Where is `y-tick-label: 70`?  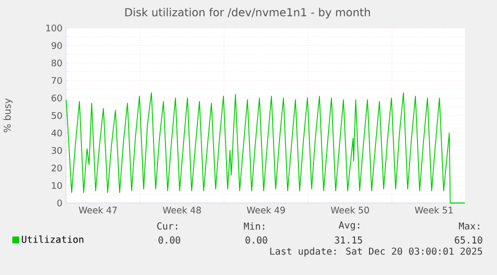 y-tick-label: 70 is located at coordinates (57, 80).